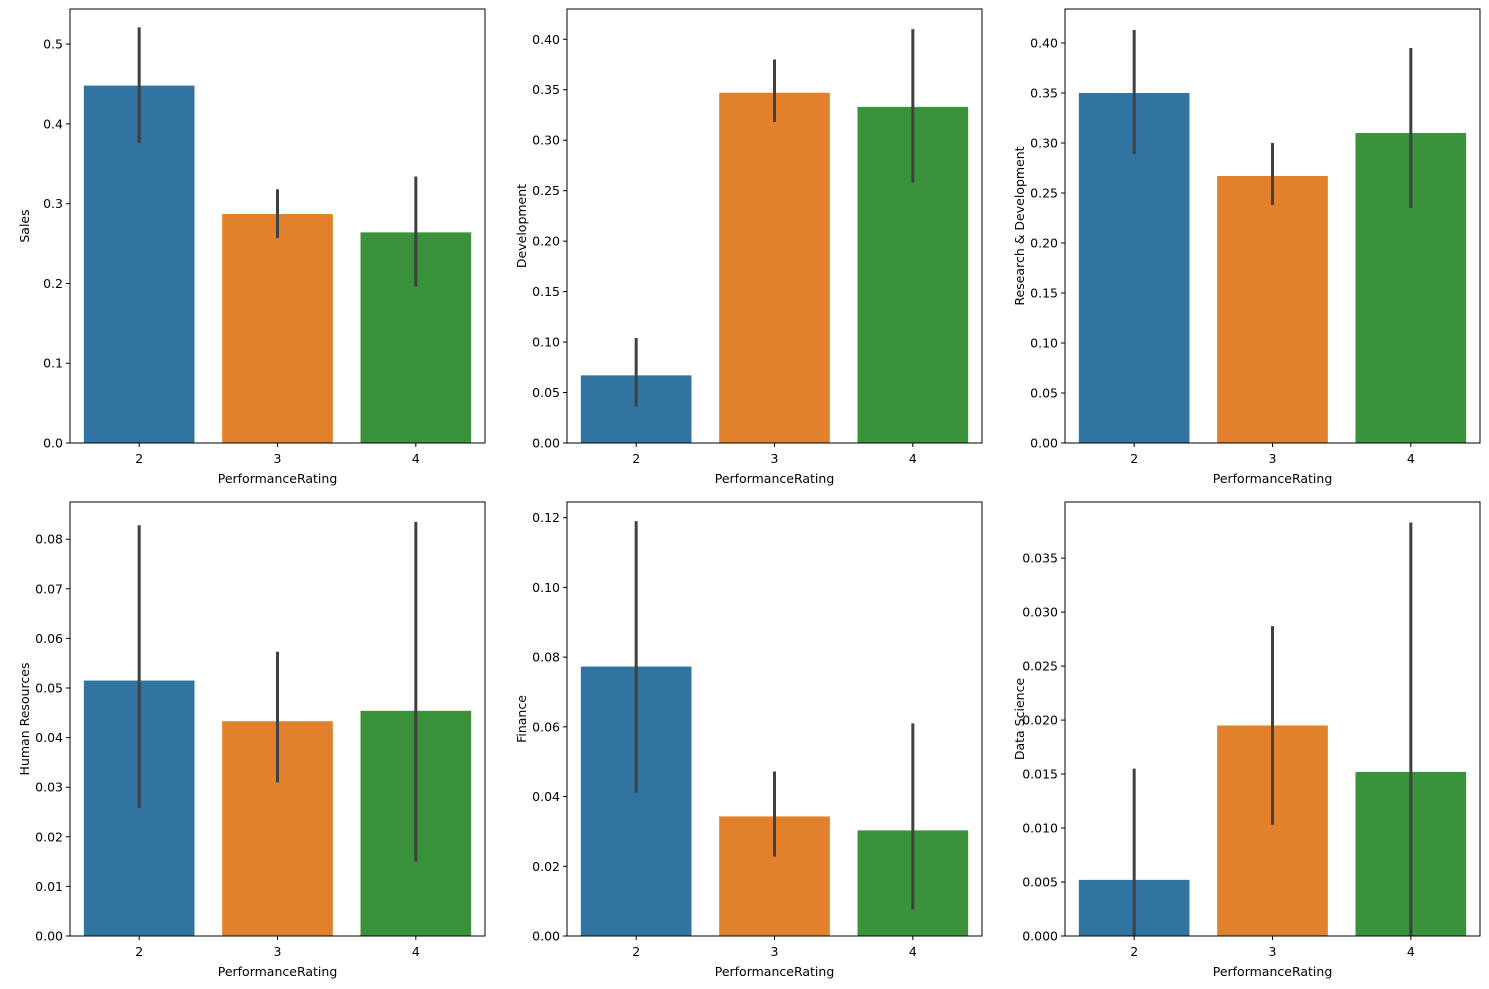 The height and width of the screenshot is (989, 1489). What do you see at coordinates (1040, 720) in the screenshot?
I see `y-tick-label: 0.020` at bounding box center [1040, 720].